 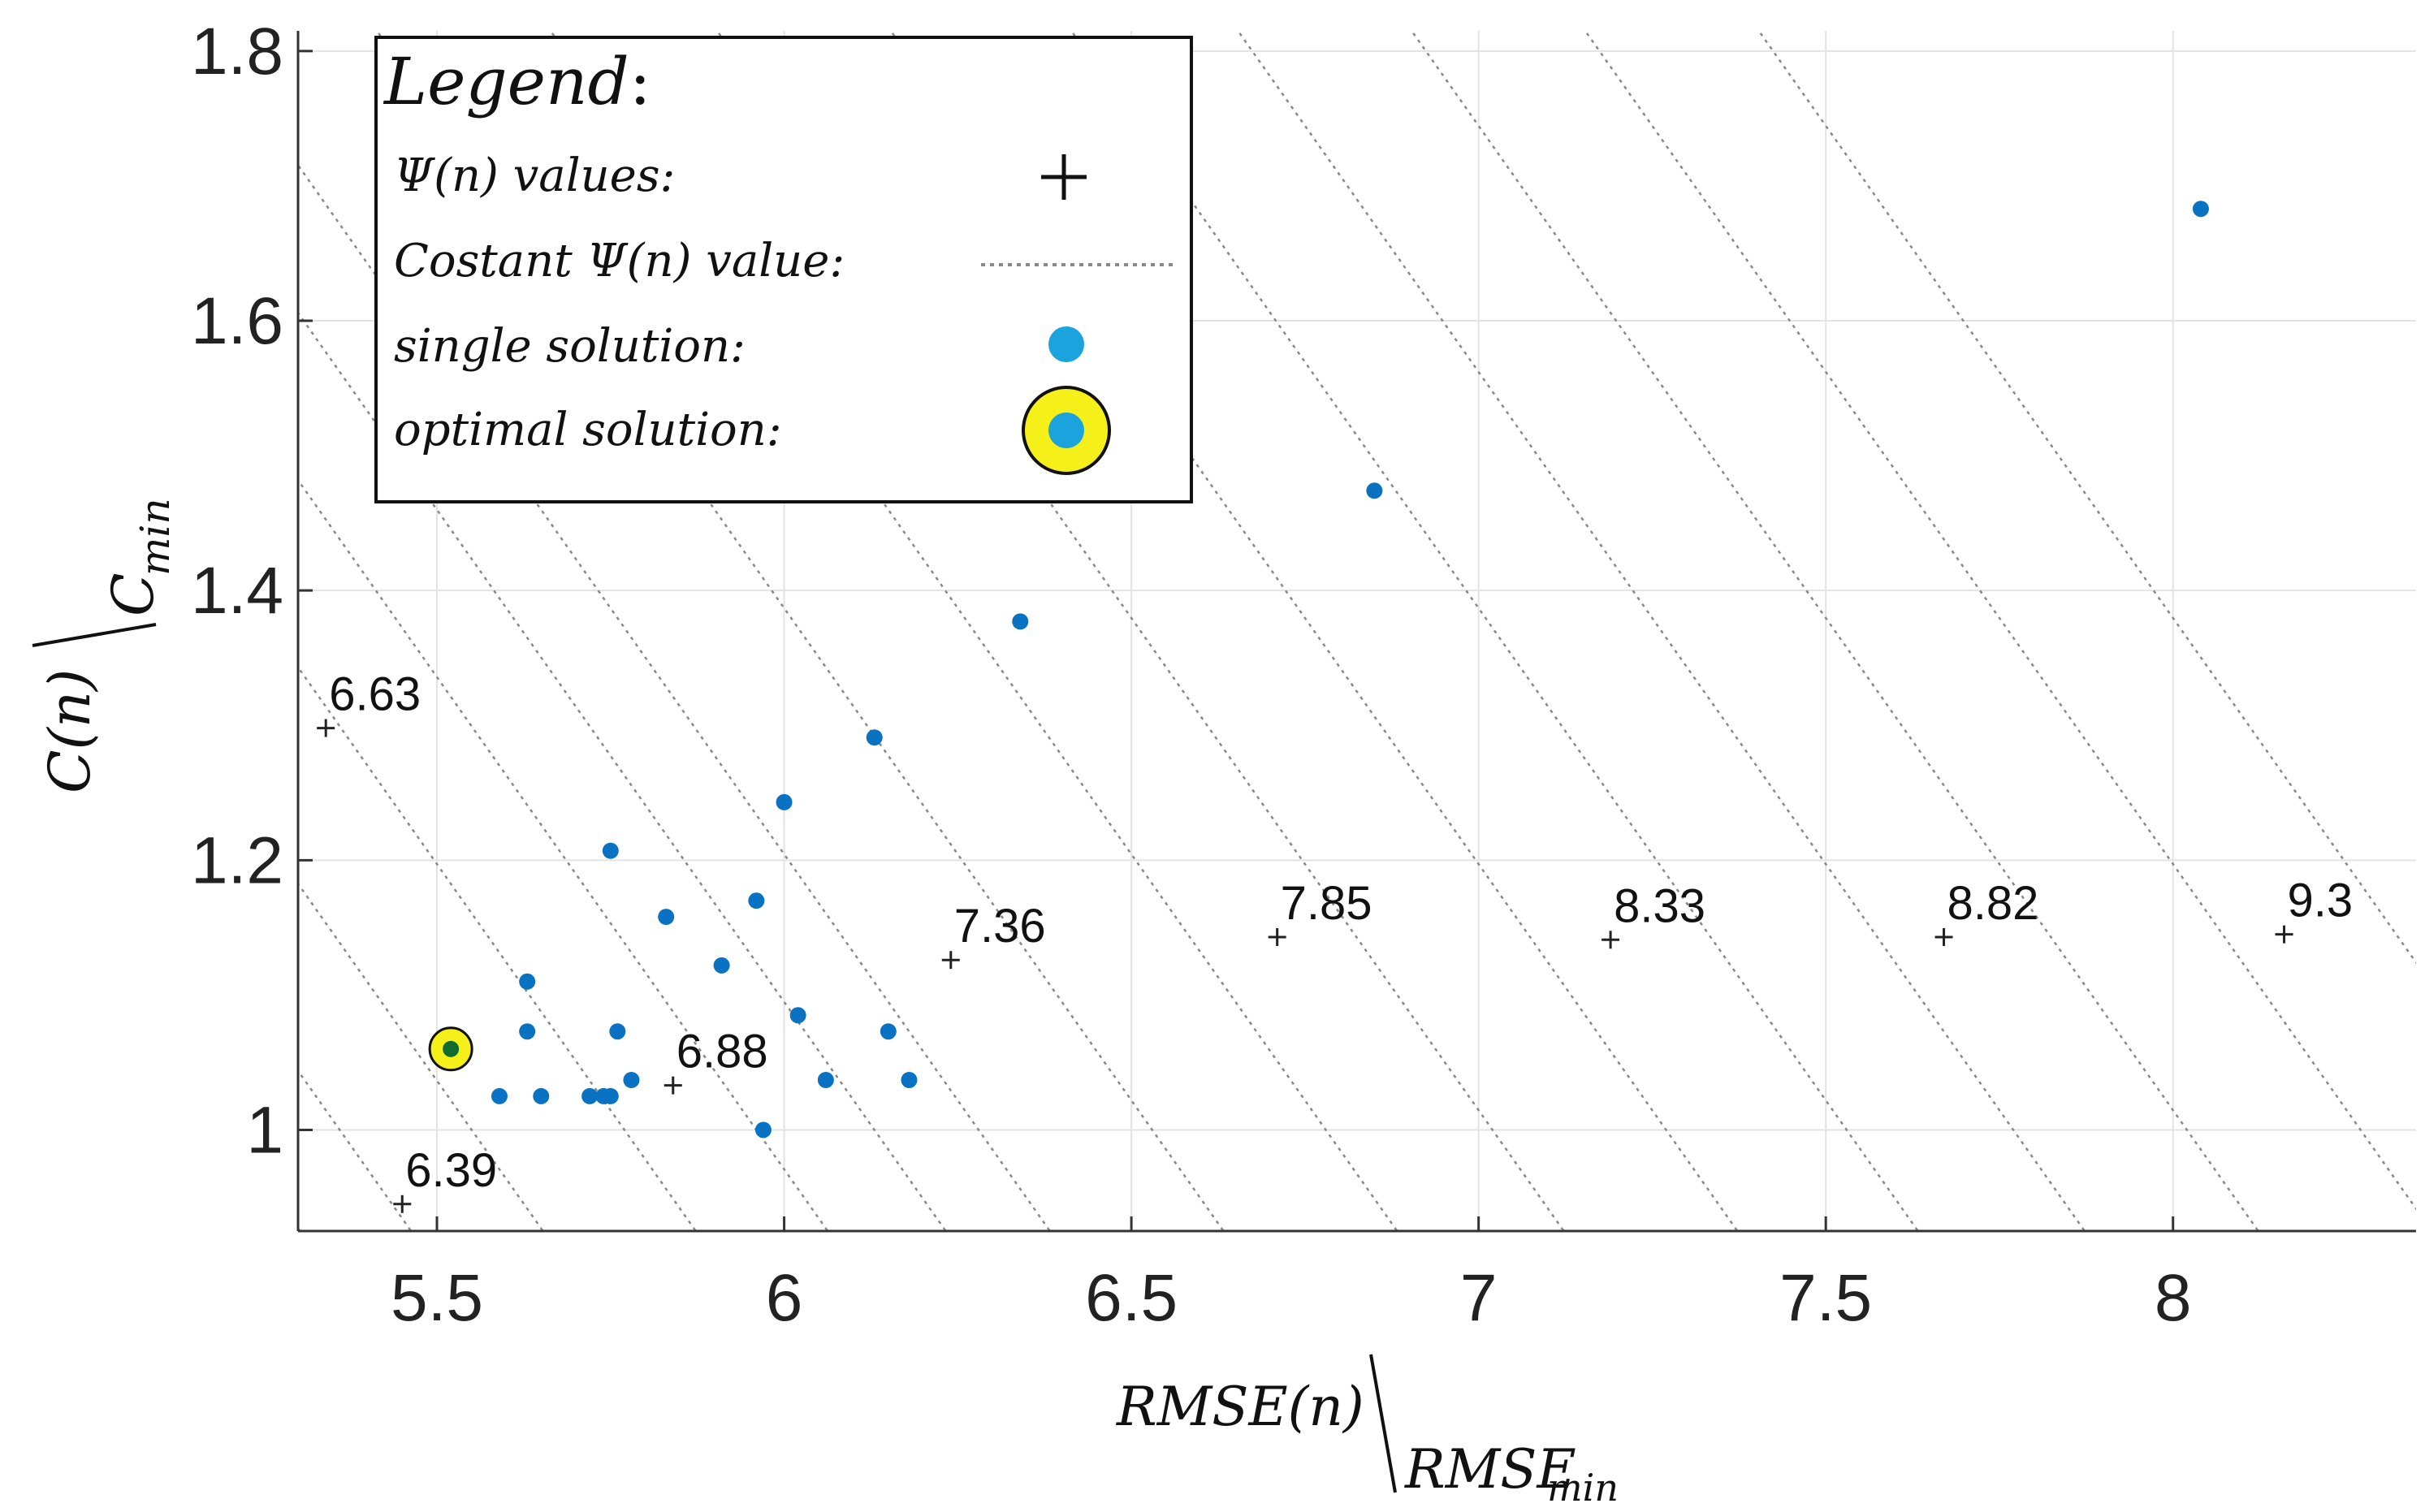 I want to click on legend-label-single-solution: single solution:, so click(x=570, y=346).